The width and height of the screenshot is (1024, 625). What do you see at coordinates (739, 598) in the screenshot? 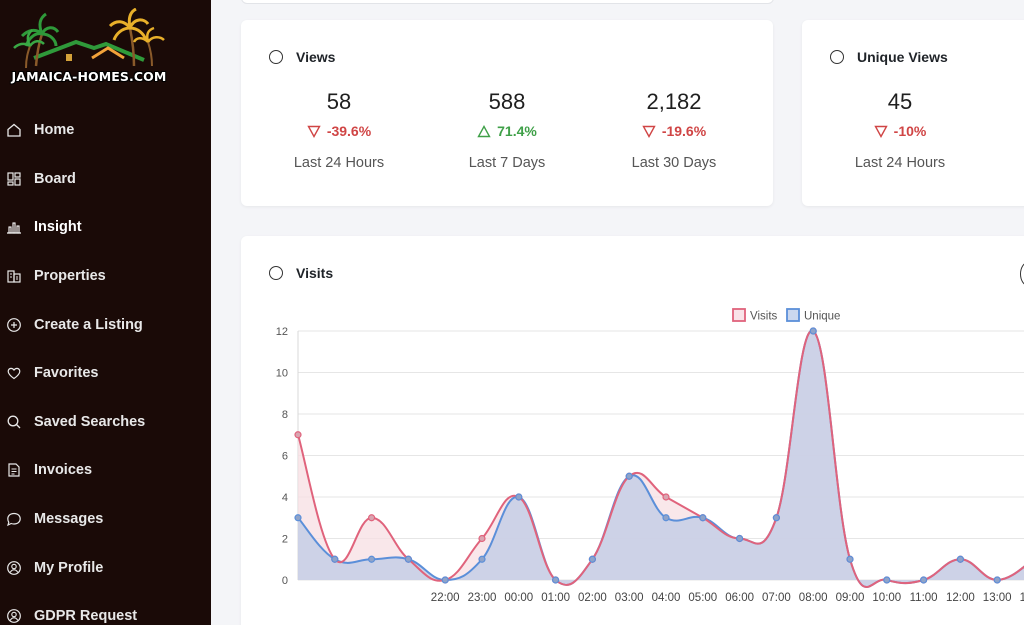
I see `x-tick-label: 06:00` at bounding box center [739, 598].